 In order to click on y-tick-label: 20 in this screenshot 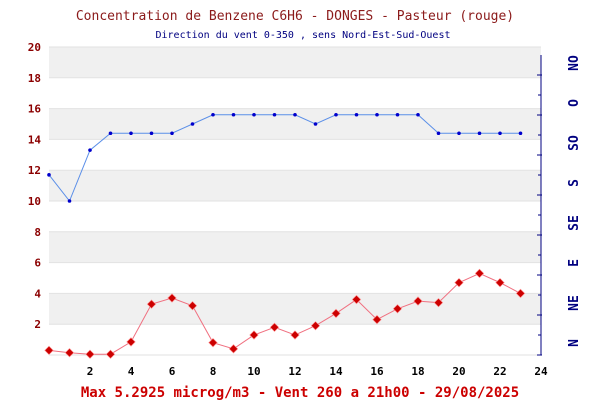, I will do `click(34, 47)`.